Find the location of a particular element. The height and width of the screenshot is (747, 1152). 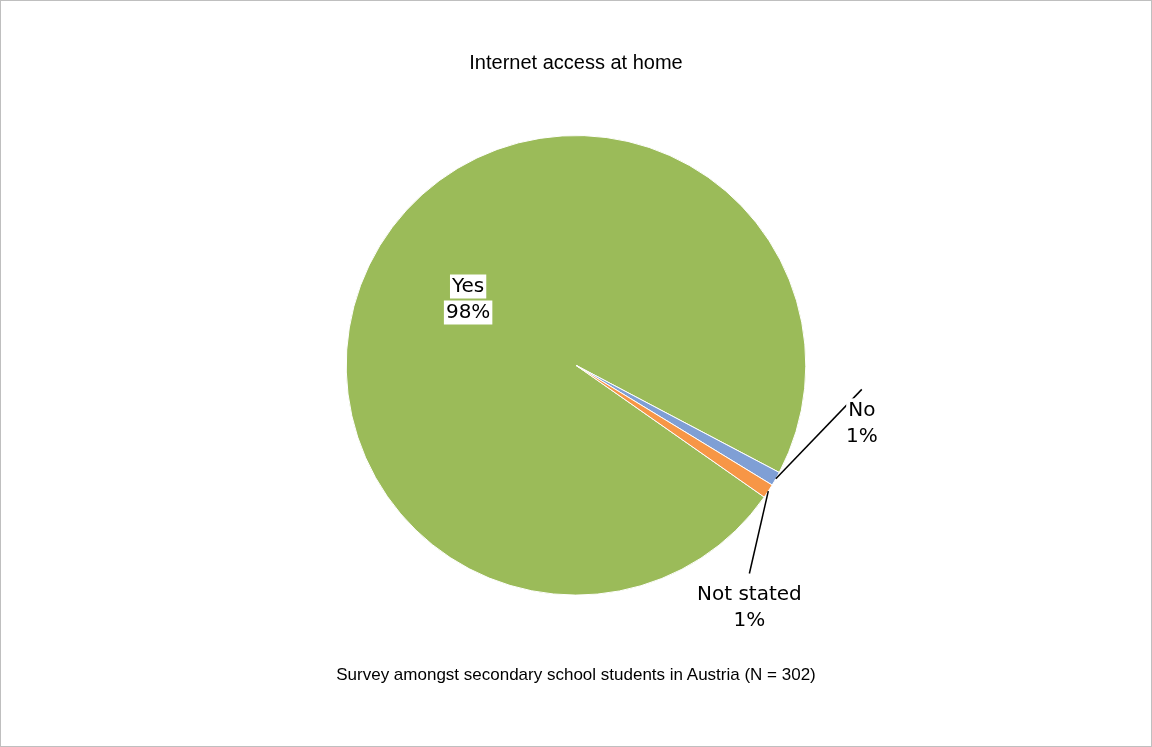

slice-label: Yes is located at coordinates (467, 284).